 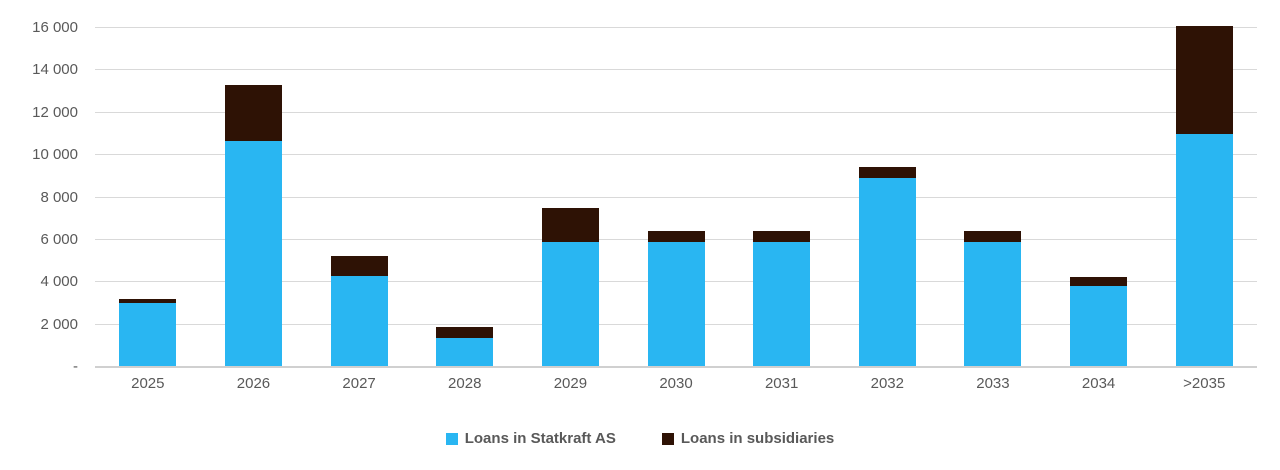 What do you see at coordinates (55, 155) in the screenshot?
I see `y-tick-label: 10 000` at bounding box center [55, 155].